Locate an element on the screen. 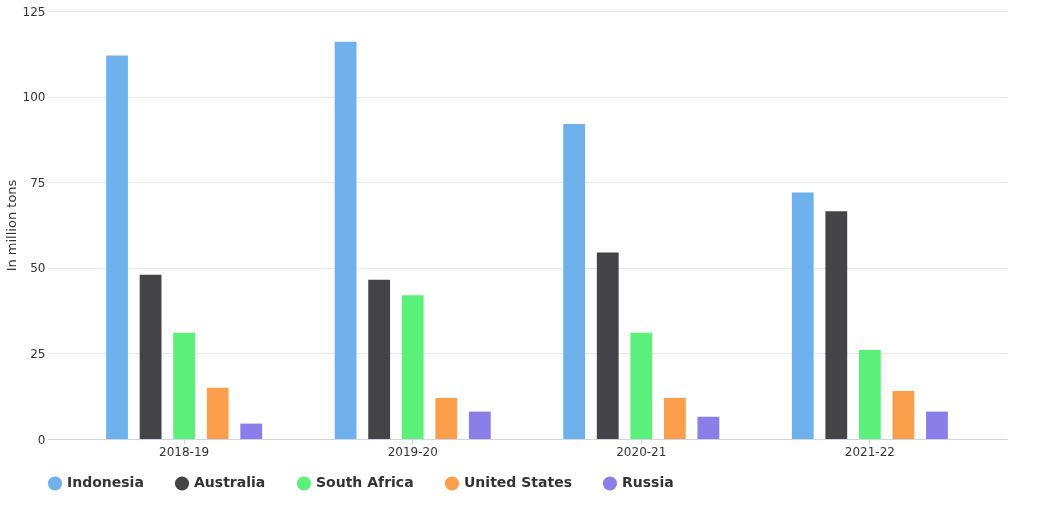  x-tick-label: 2021-22 is located at coordinates (869, 451).